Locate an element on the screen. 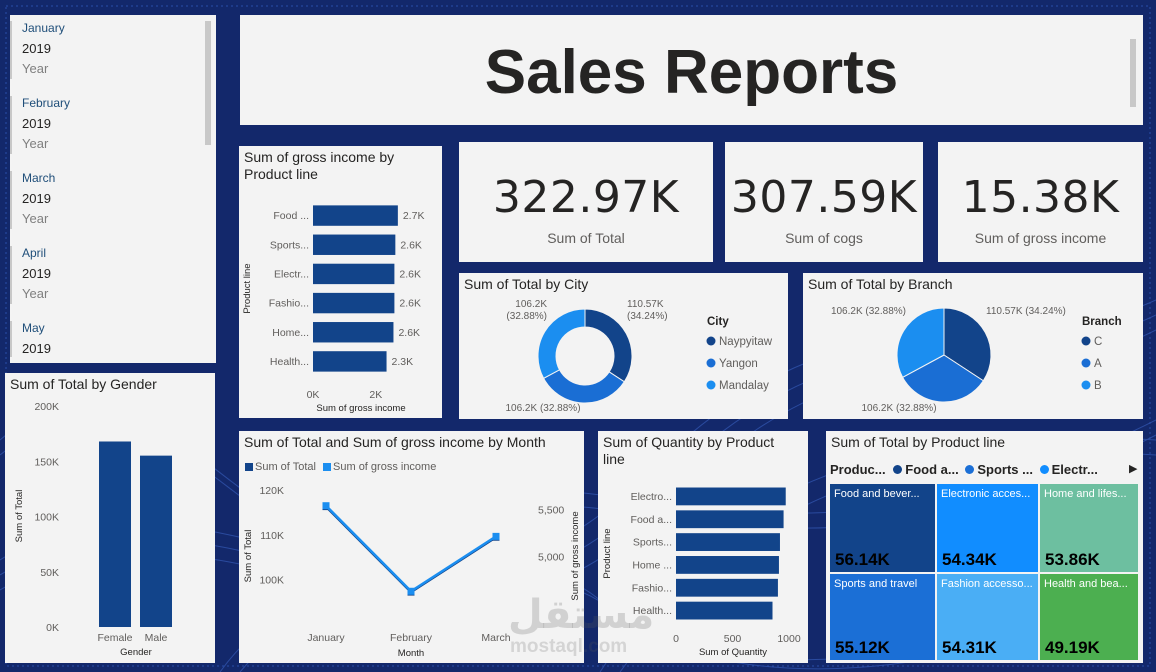 This screenshot has width=1156, height=672. chart-title: Sum of Total by Branch is located at coordinates (880, 284).